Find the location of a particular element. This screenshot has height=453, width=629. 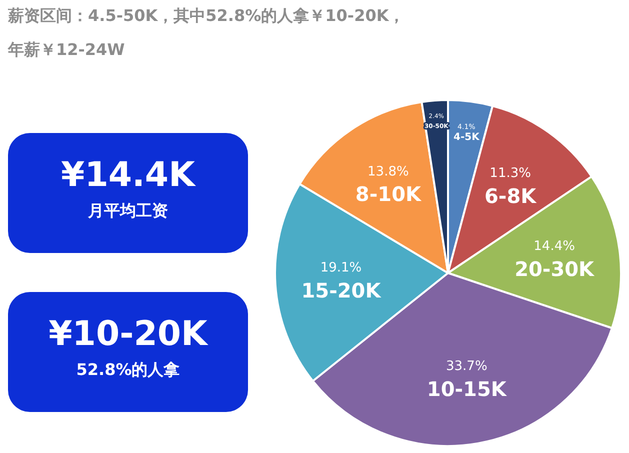

slice-label: 6-8K is located at coordinates (511, 196).